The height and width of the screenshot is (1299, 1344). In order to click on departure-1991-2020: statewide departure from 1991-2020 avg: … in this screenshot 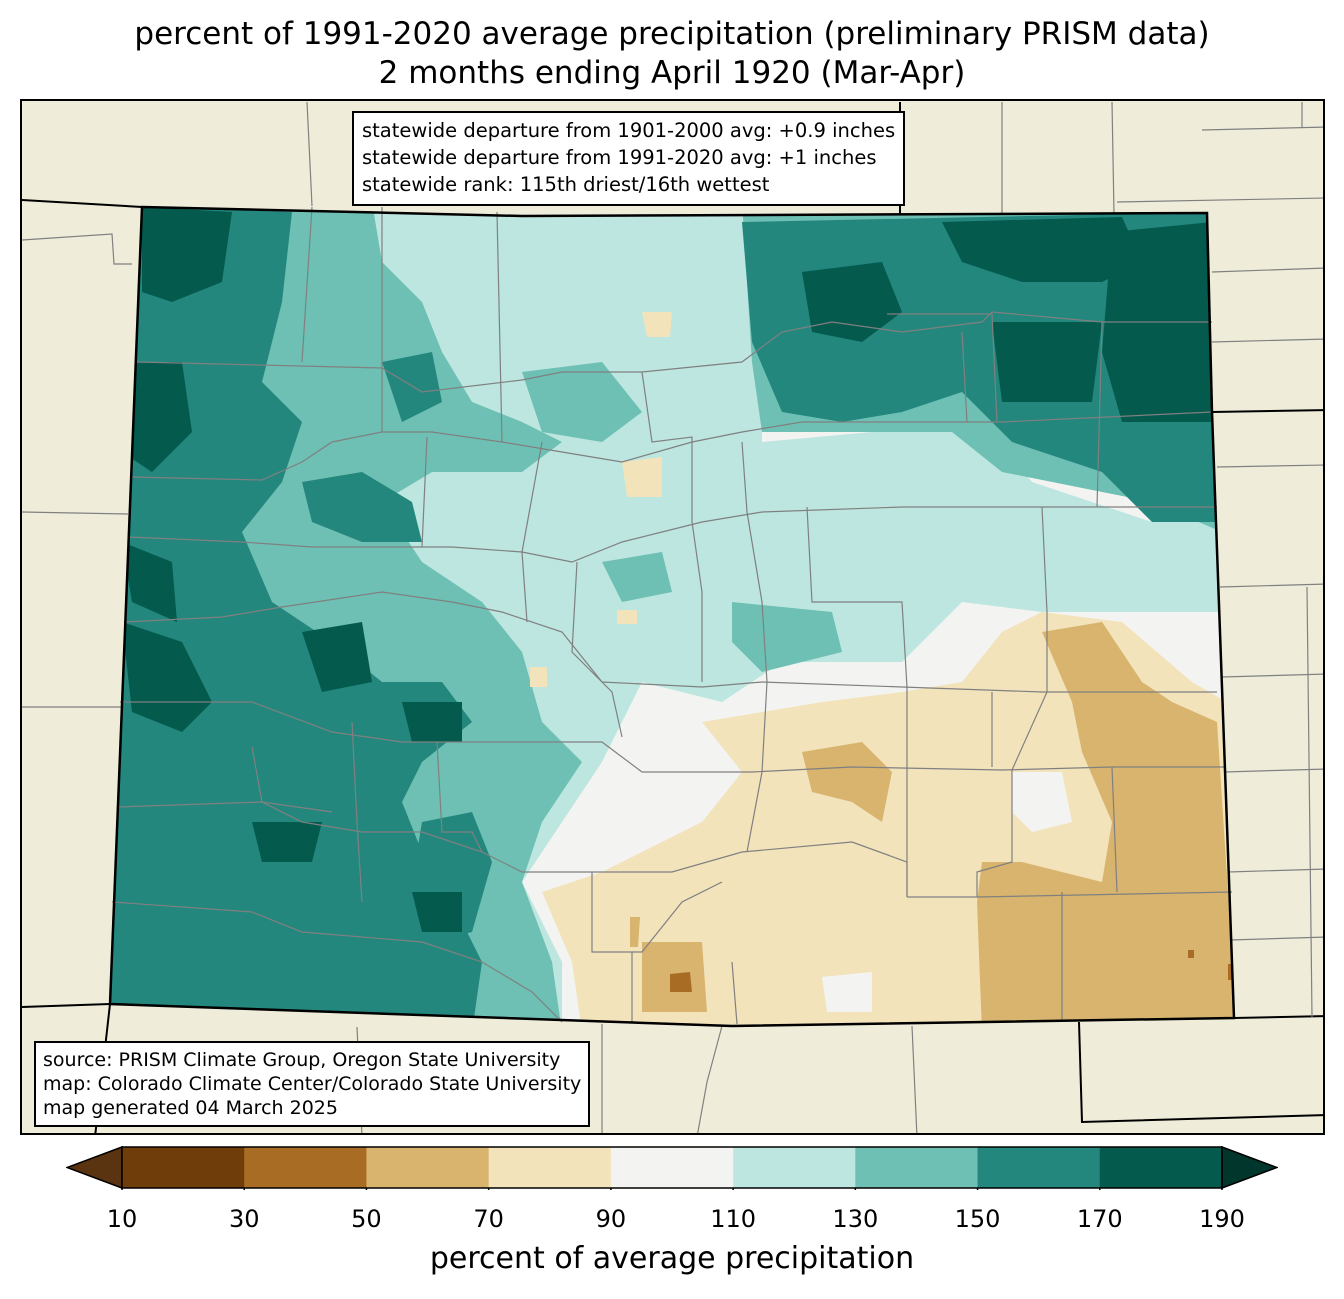, I will do `click(619, 157)`.